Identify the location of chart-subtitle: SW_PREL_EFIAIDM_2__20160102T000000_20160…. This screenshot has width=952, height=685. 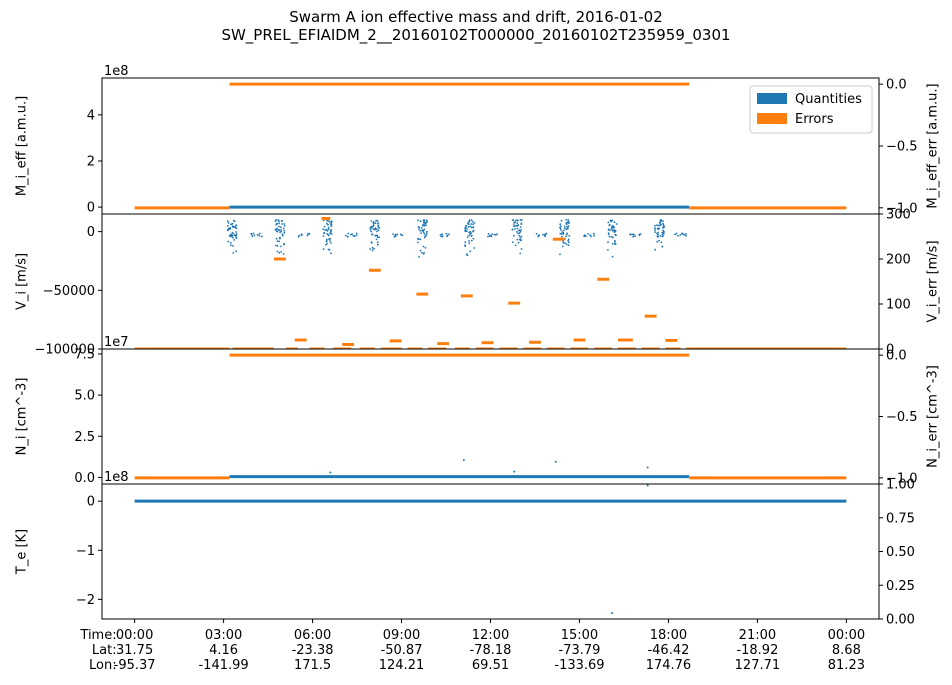
(475, 35).